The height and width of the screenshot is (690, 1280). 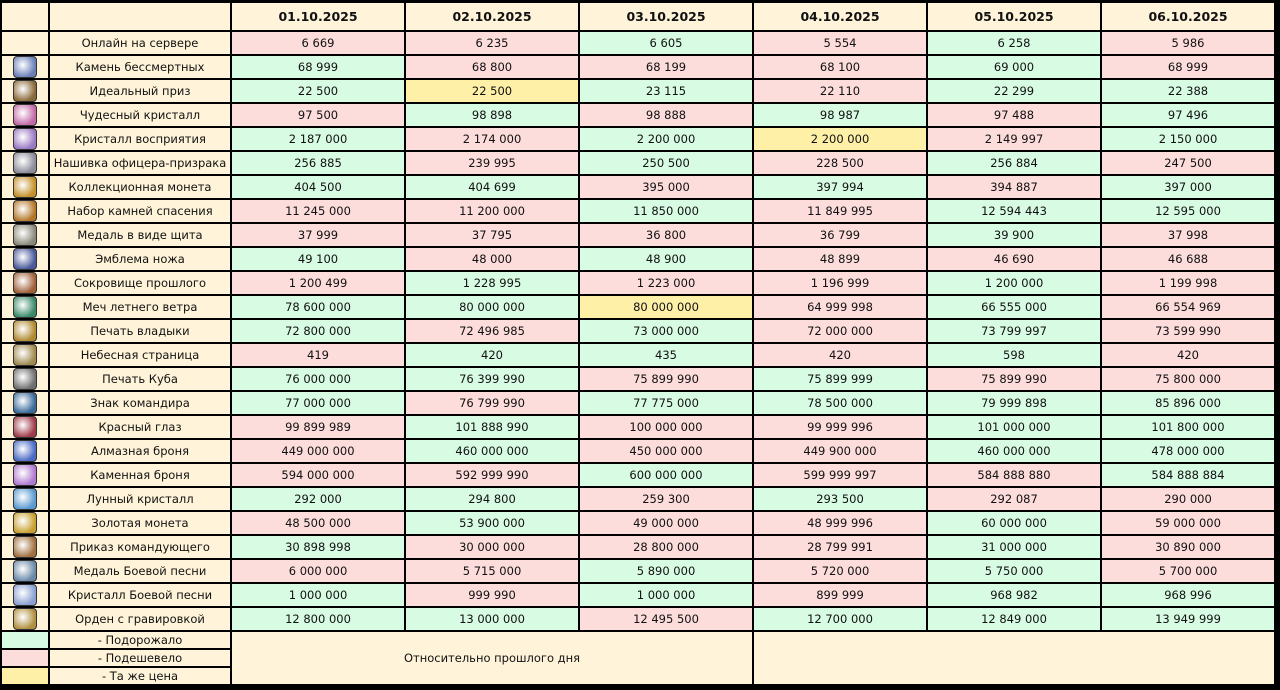 I want to click on price-cell: 101 000 000, so click(x=1014, y=427).